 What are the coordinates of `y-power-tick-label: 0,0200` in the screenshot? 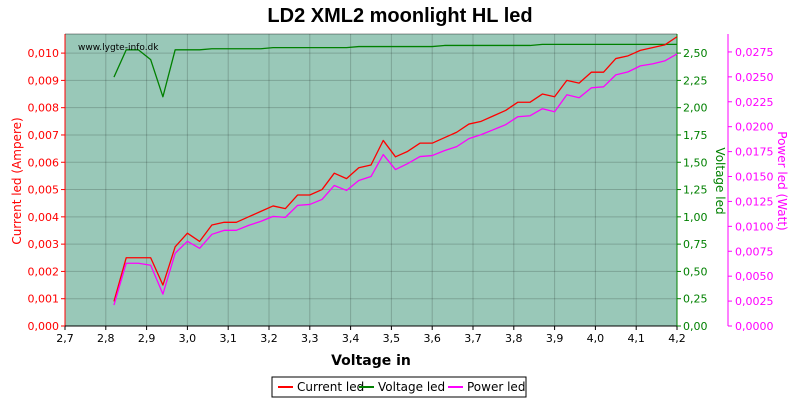 It's located at (754, 127).